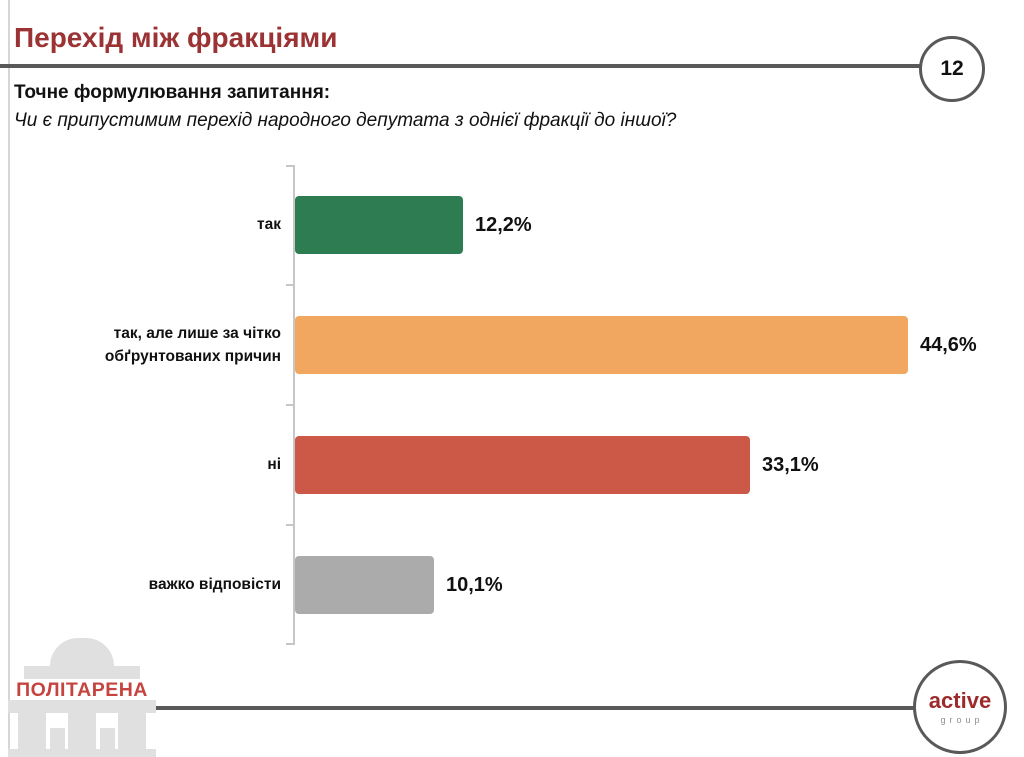 This screenshot has height=757, width=1024. I want to click on left-border-line, so click(9, 378).